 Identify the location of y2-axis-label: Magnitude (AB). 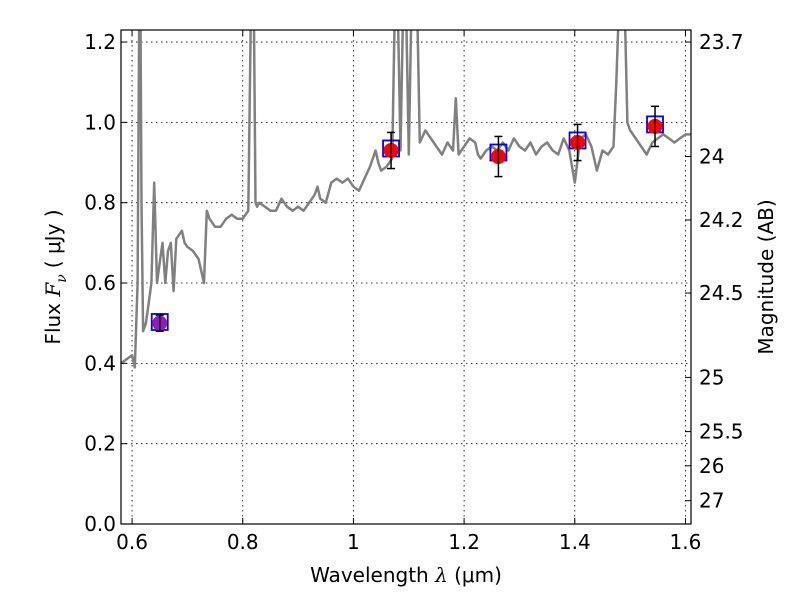
(766, 276).